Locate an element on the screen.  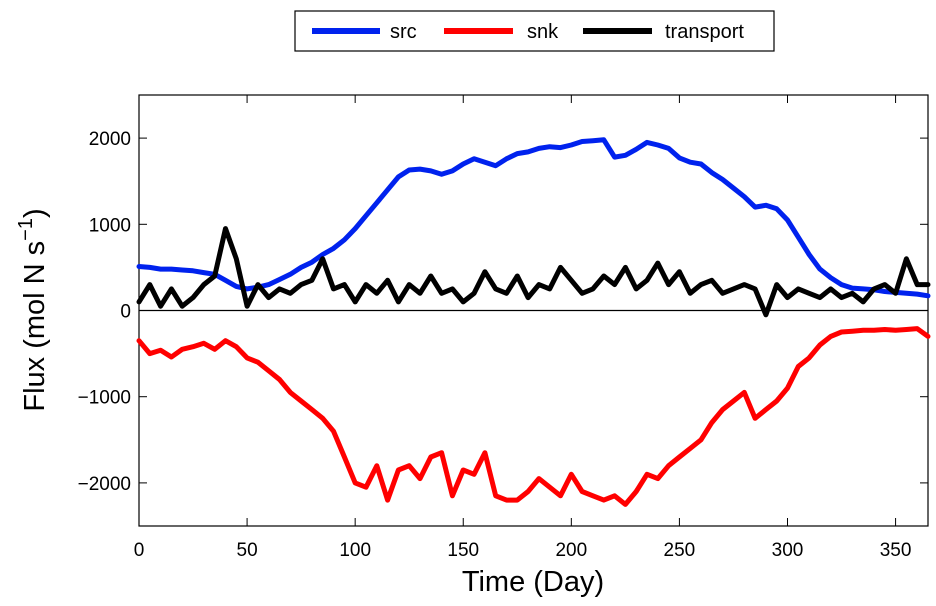
x-tick-label: 250 is located at coordinates (680, 550).